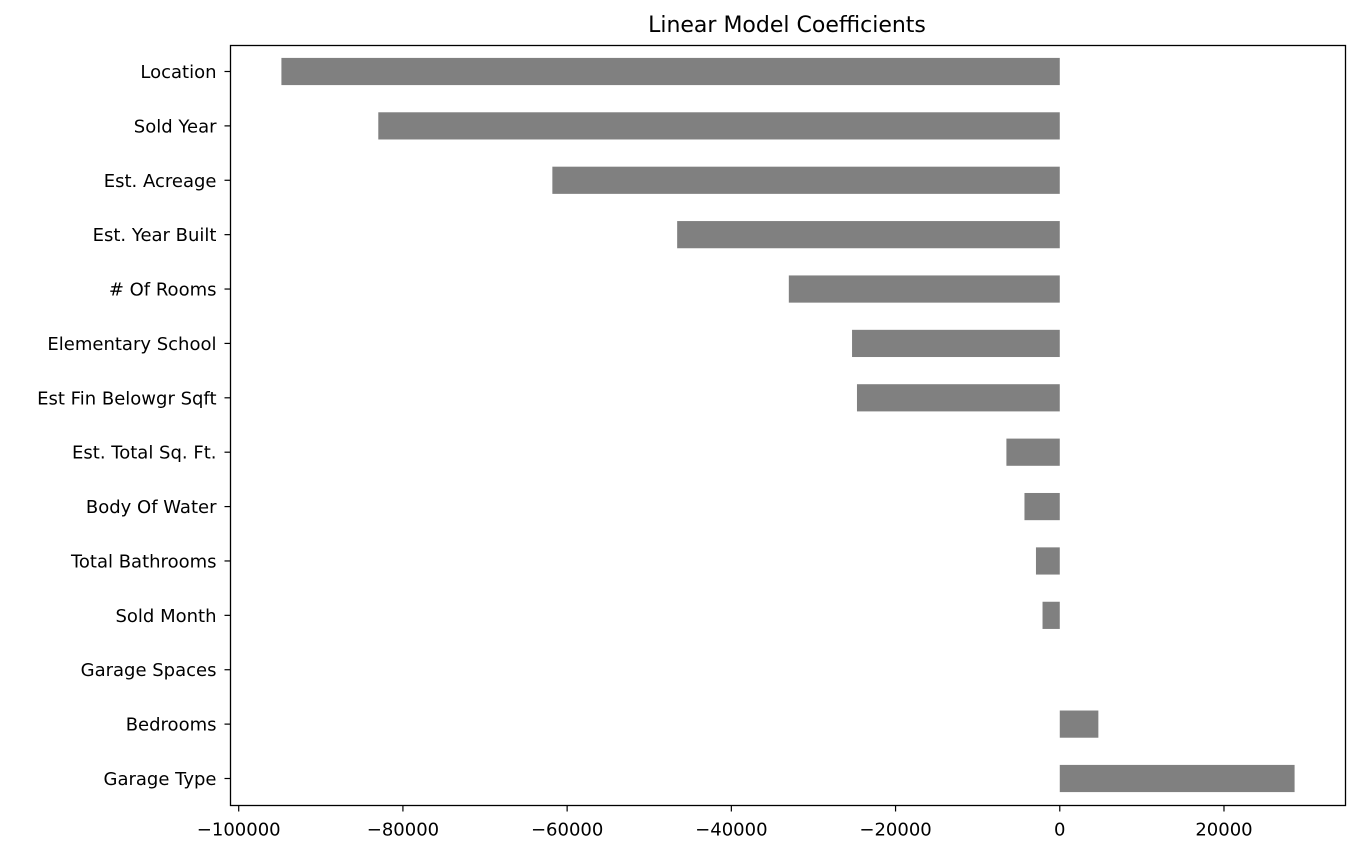 This screenshot has height=853, width=1360. I want to click on x-tick-label: 0, so click(1059, 830).